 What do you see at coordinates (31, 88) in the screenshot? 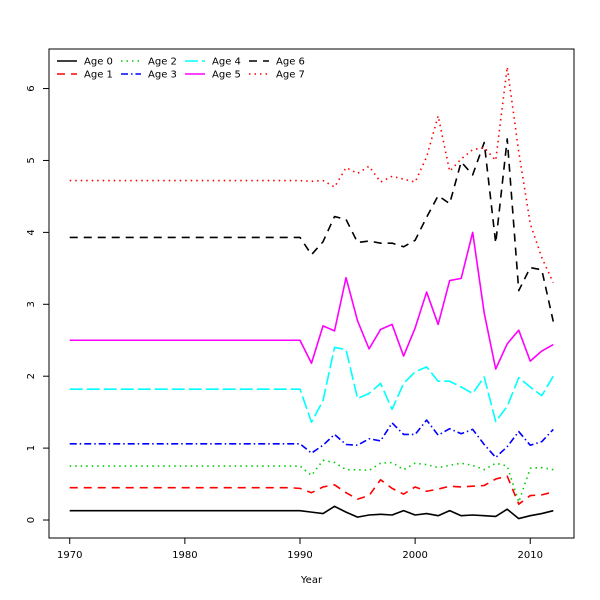
I see `y-tick-label-6: 6` at bounding box center [31, 88].